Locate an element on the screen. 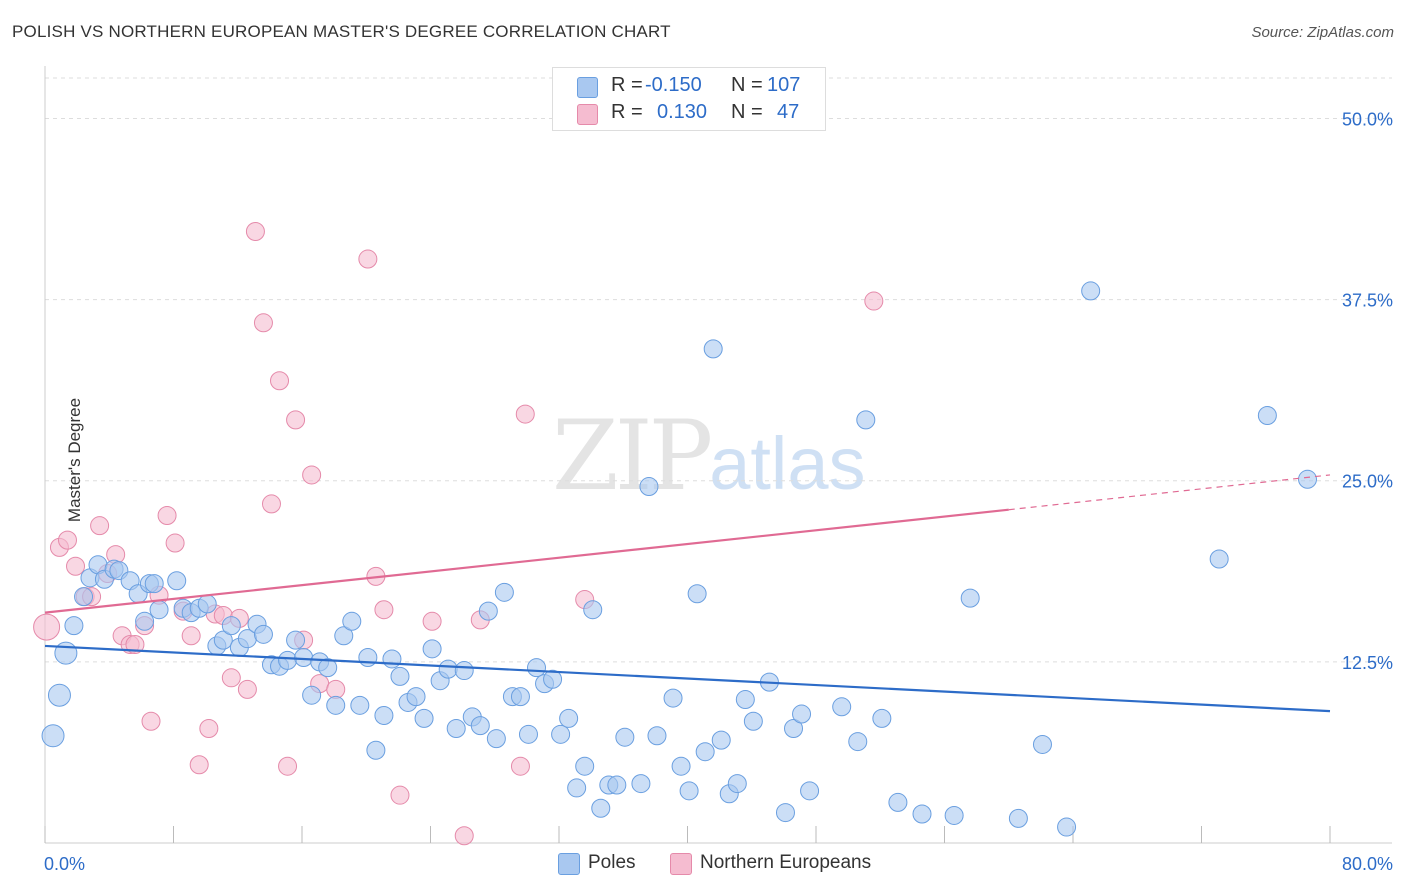 The width and height of the screenshot is (1406, 892). y-tick-label: 50.0% is located at coordinates (1367, 119).